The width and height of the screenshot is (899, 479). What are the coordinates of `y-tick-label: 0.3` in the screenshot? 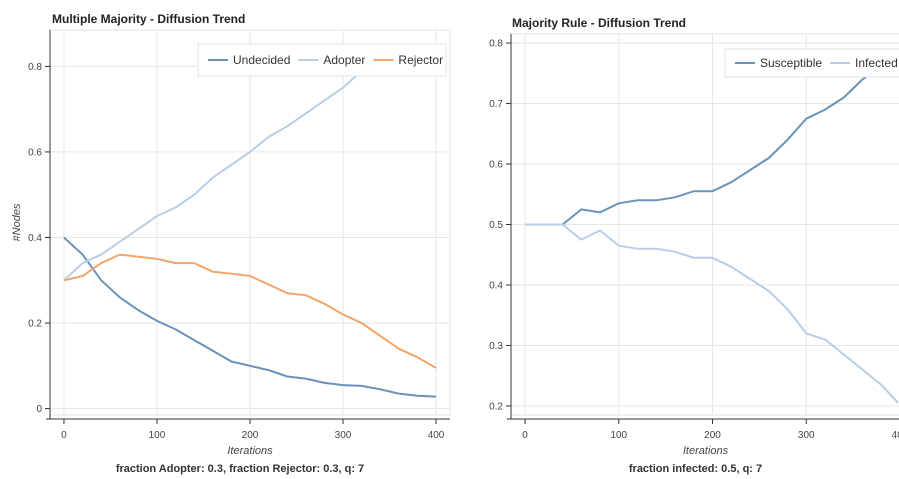 It's located at (496, 346).